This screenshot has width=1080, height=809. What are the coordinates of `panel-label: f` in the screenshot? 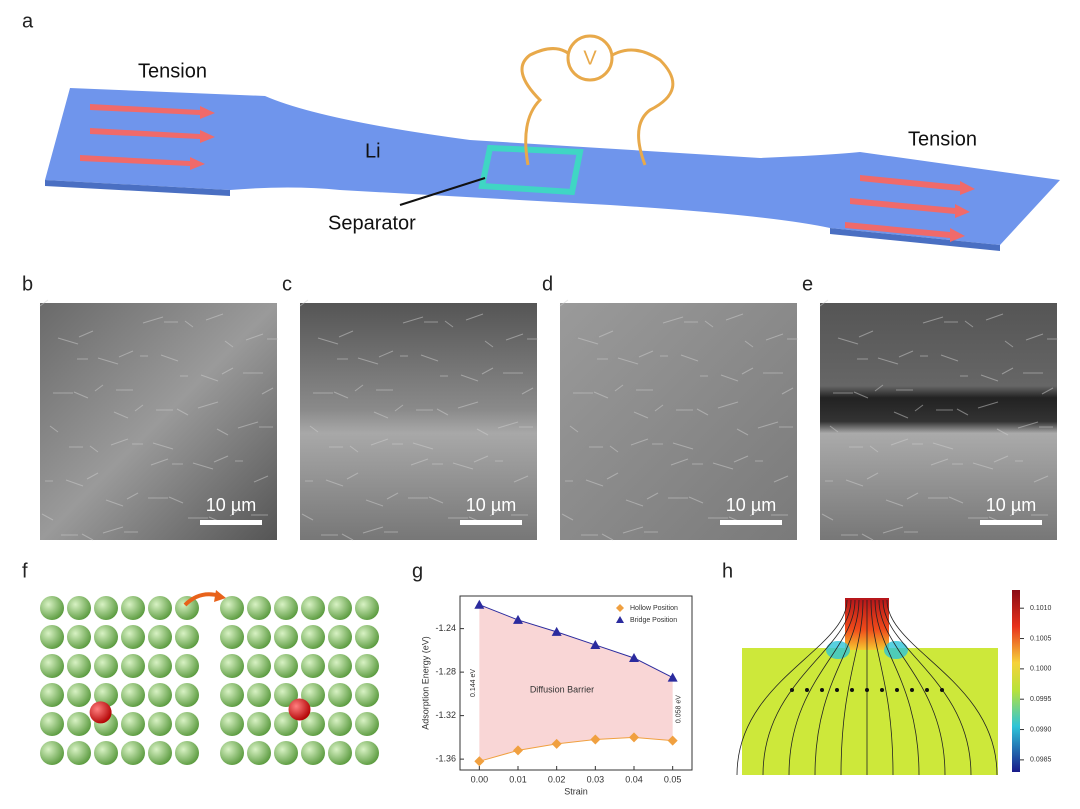 It's located at (25, 571).